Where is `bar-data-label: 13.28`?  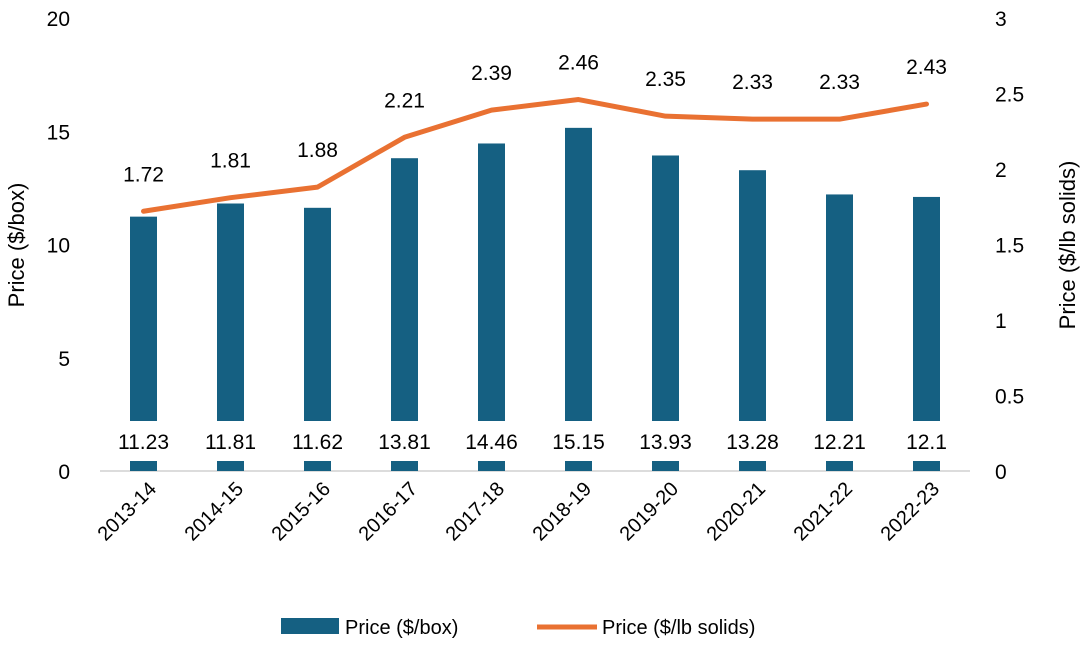
bar-data-label: 13.28 is located at coordinates (752, 442).